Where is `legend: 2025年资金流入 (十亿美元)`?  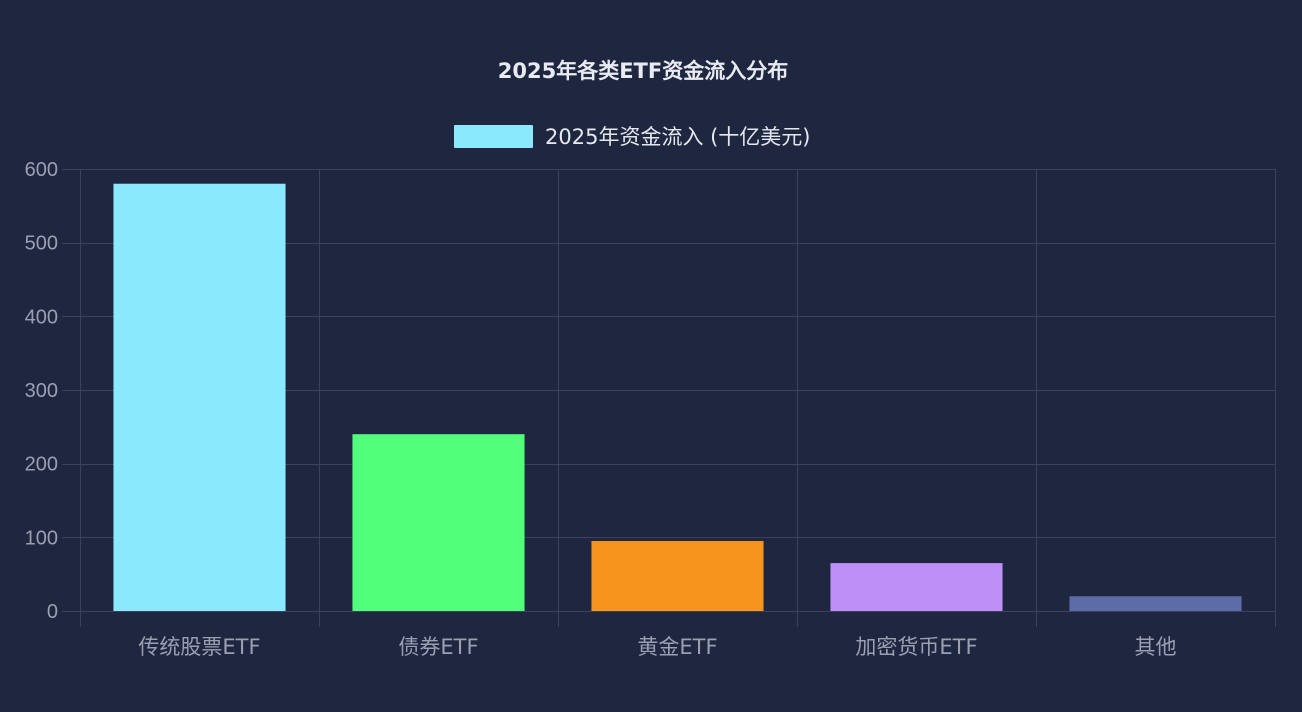
legend: 2025年资金流入 (十亿美元) is located at coordinates (632, 137).